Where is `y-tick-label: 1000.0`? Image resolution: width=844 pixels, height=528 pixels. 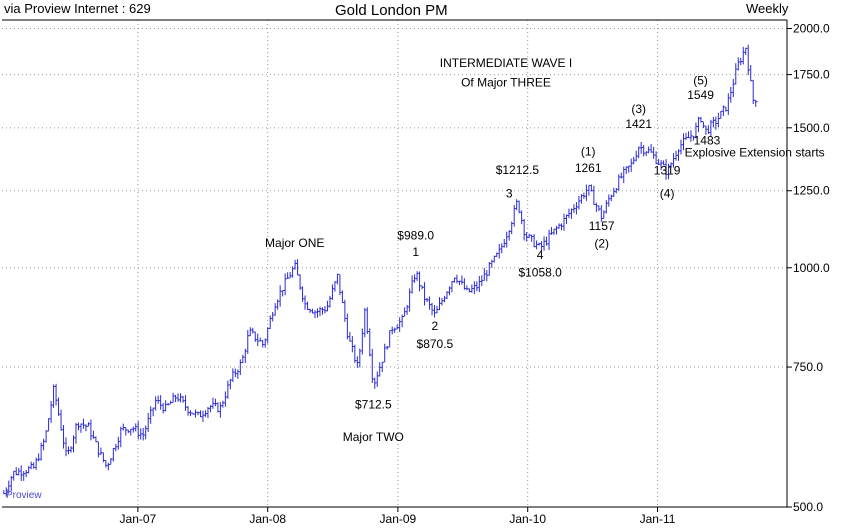 y-tick-label: 1000.0 is located at coordinates (811, 268).